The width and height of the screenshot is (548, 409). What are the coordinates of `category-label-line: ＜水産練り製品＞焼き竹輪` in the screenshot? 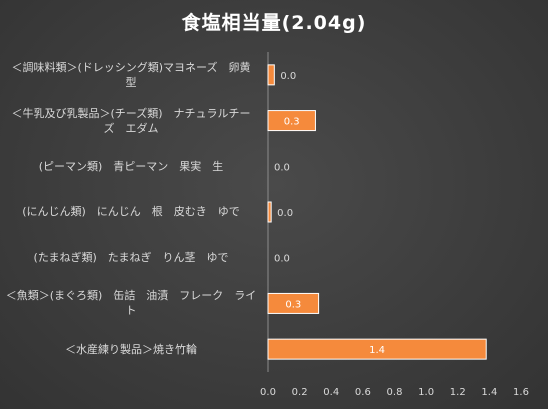 It's located at (131, 349).